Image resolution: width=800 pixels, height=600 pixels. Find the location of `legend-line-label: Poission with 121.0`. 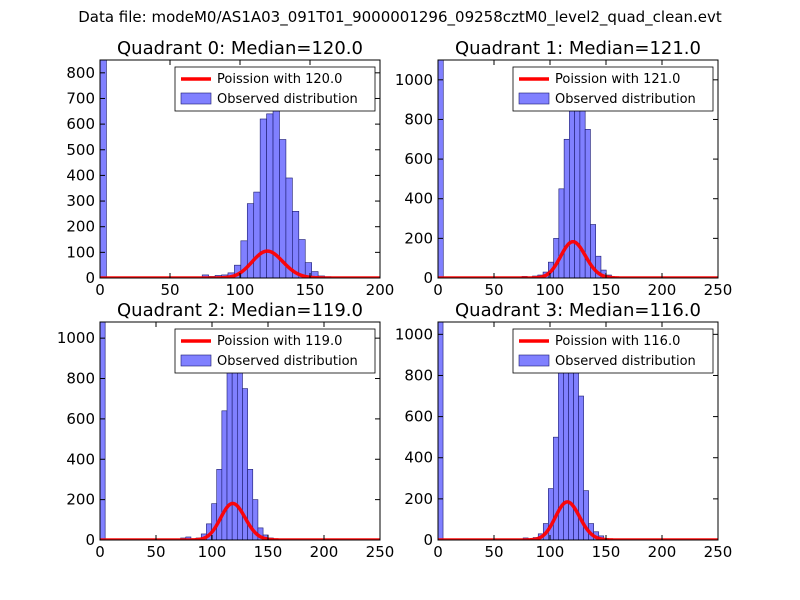

legend-line-label: Poission with 121.0 is located at coordinates (617, 79).